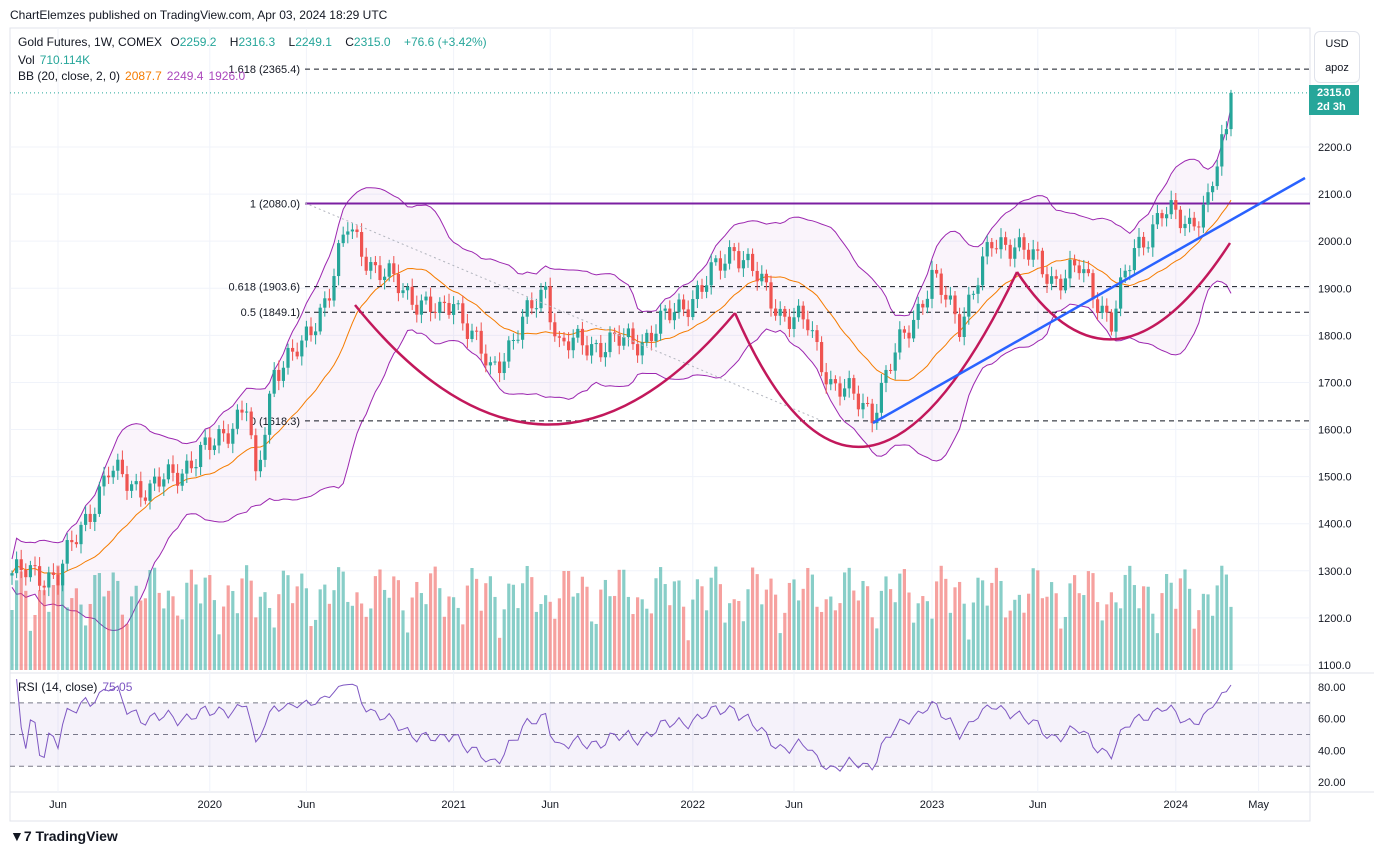  I want to click on currency-unit-button: USD apoz, so click(1337, 57).